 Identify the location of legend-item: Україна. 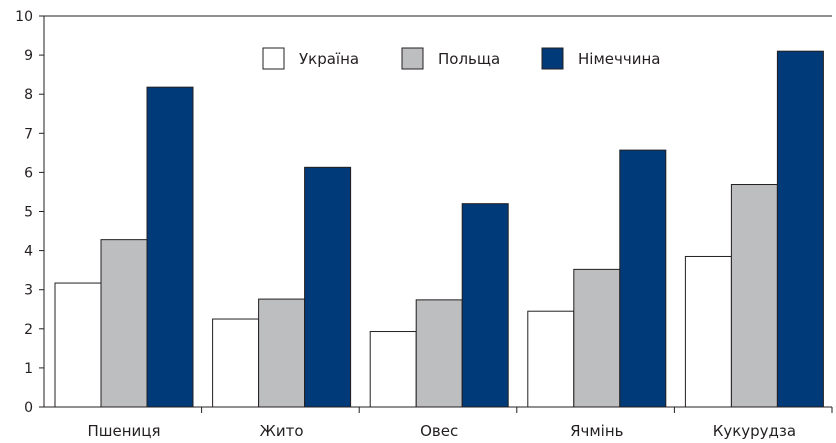
(310, 58).